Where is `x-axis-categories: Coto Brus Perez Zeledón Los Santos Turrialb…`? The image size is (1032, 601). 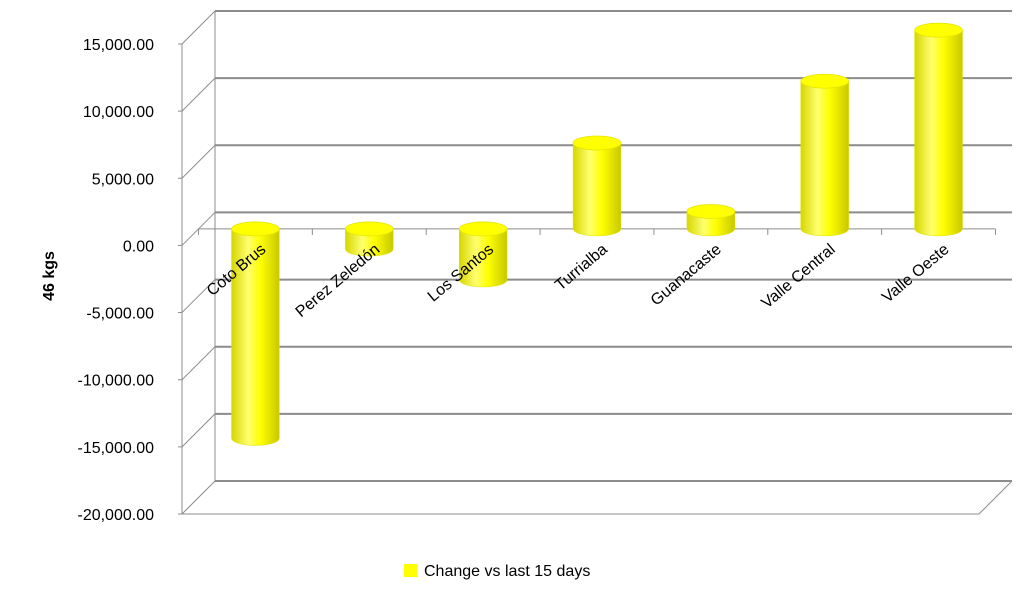 x-axis-categories: Coto Brus Perez Zeledón Los Santos Turrialb… is located at coordinates (578, 281).